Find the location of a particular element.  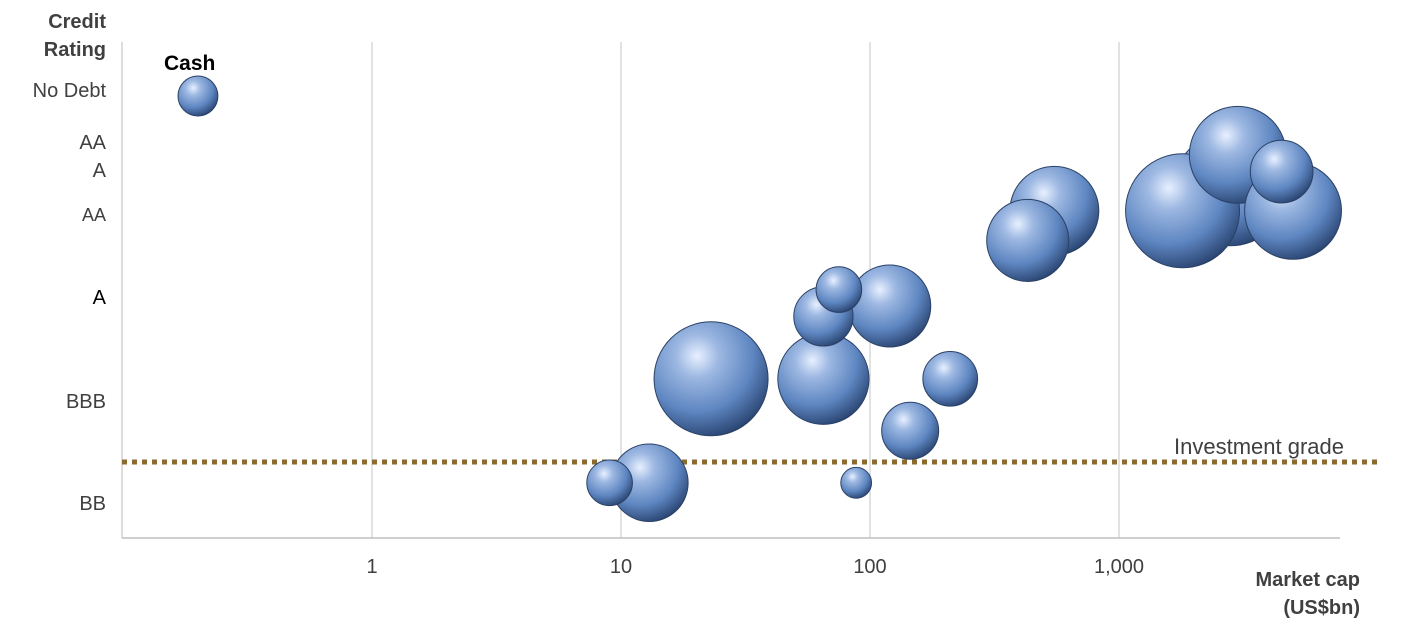

x-tick-label: 1,000 is located at coordinates (1119, 567).